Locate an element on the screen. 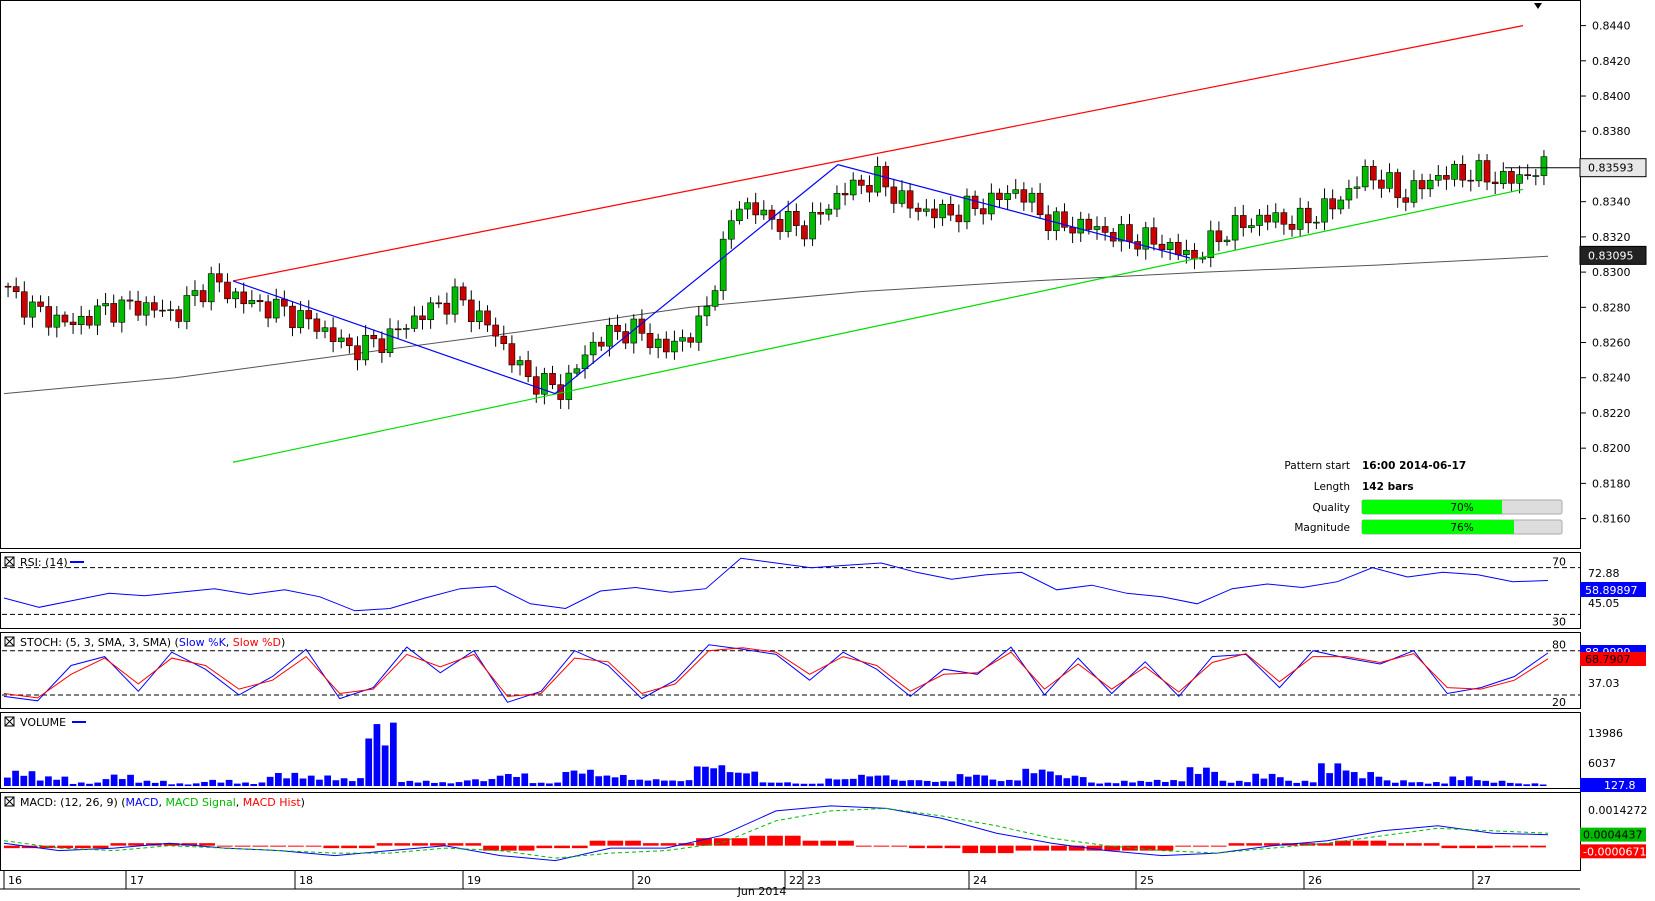 The height and width of the screenshot is (901, 1655). magnitude-bar-fill is located at coordinates (1438, 527).